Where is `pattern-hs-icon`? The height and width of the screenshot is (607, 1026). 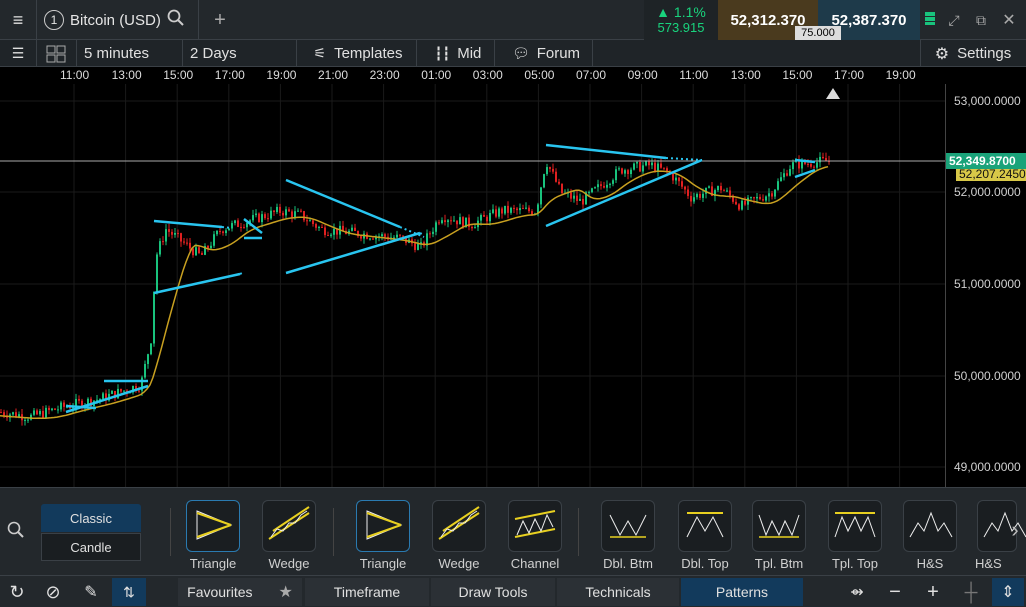
pattern-hs-icon is located at coordinates (931, 524).